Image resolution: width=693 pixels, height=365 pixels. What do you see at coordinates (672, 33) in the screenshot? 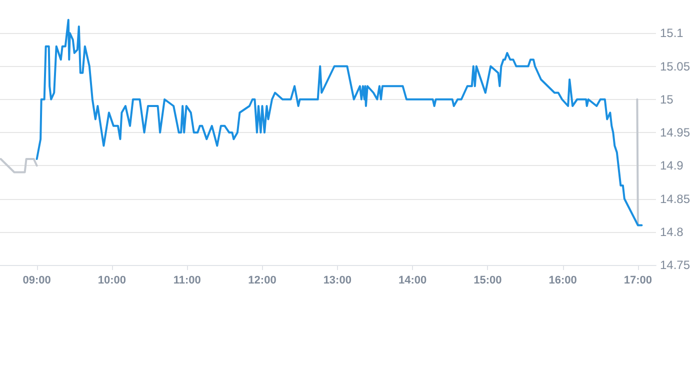
I see `y-tick-label: 15.1` at bounding box center [672, 33].